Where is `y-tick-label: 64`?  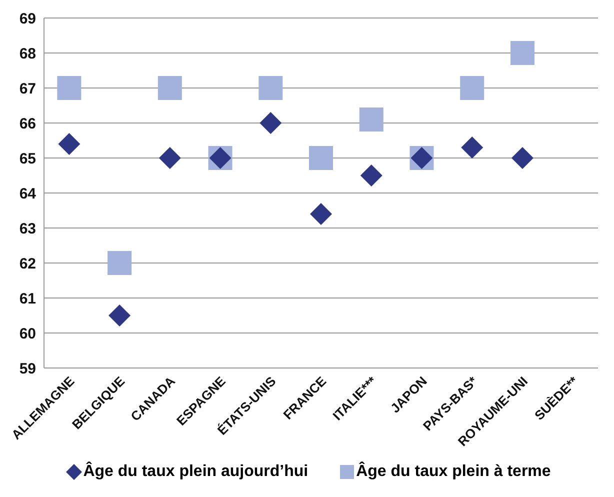
y-tick-label: 64 is located at coordinates (28, 193).